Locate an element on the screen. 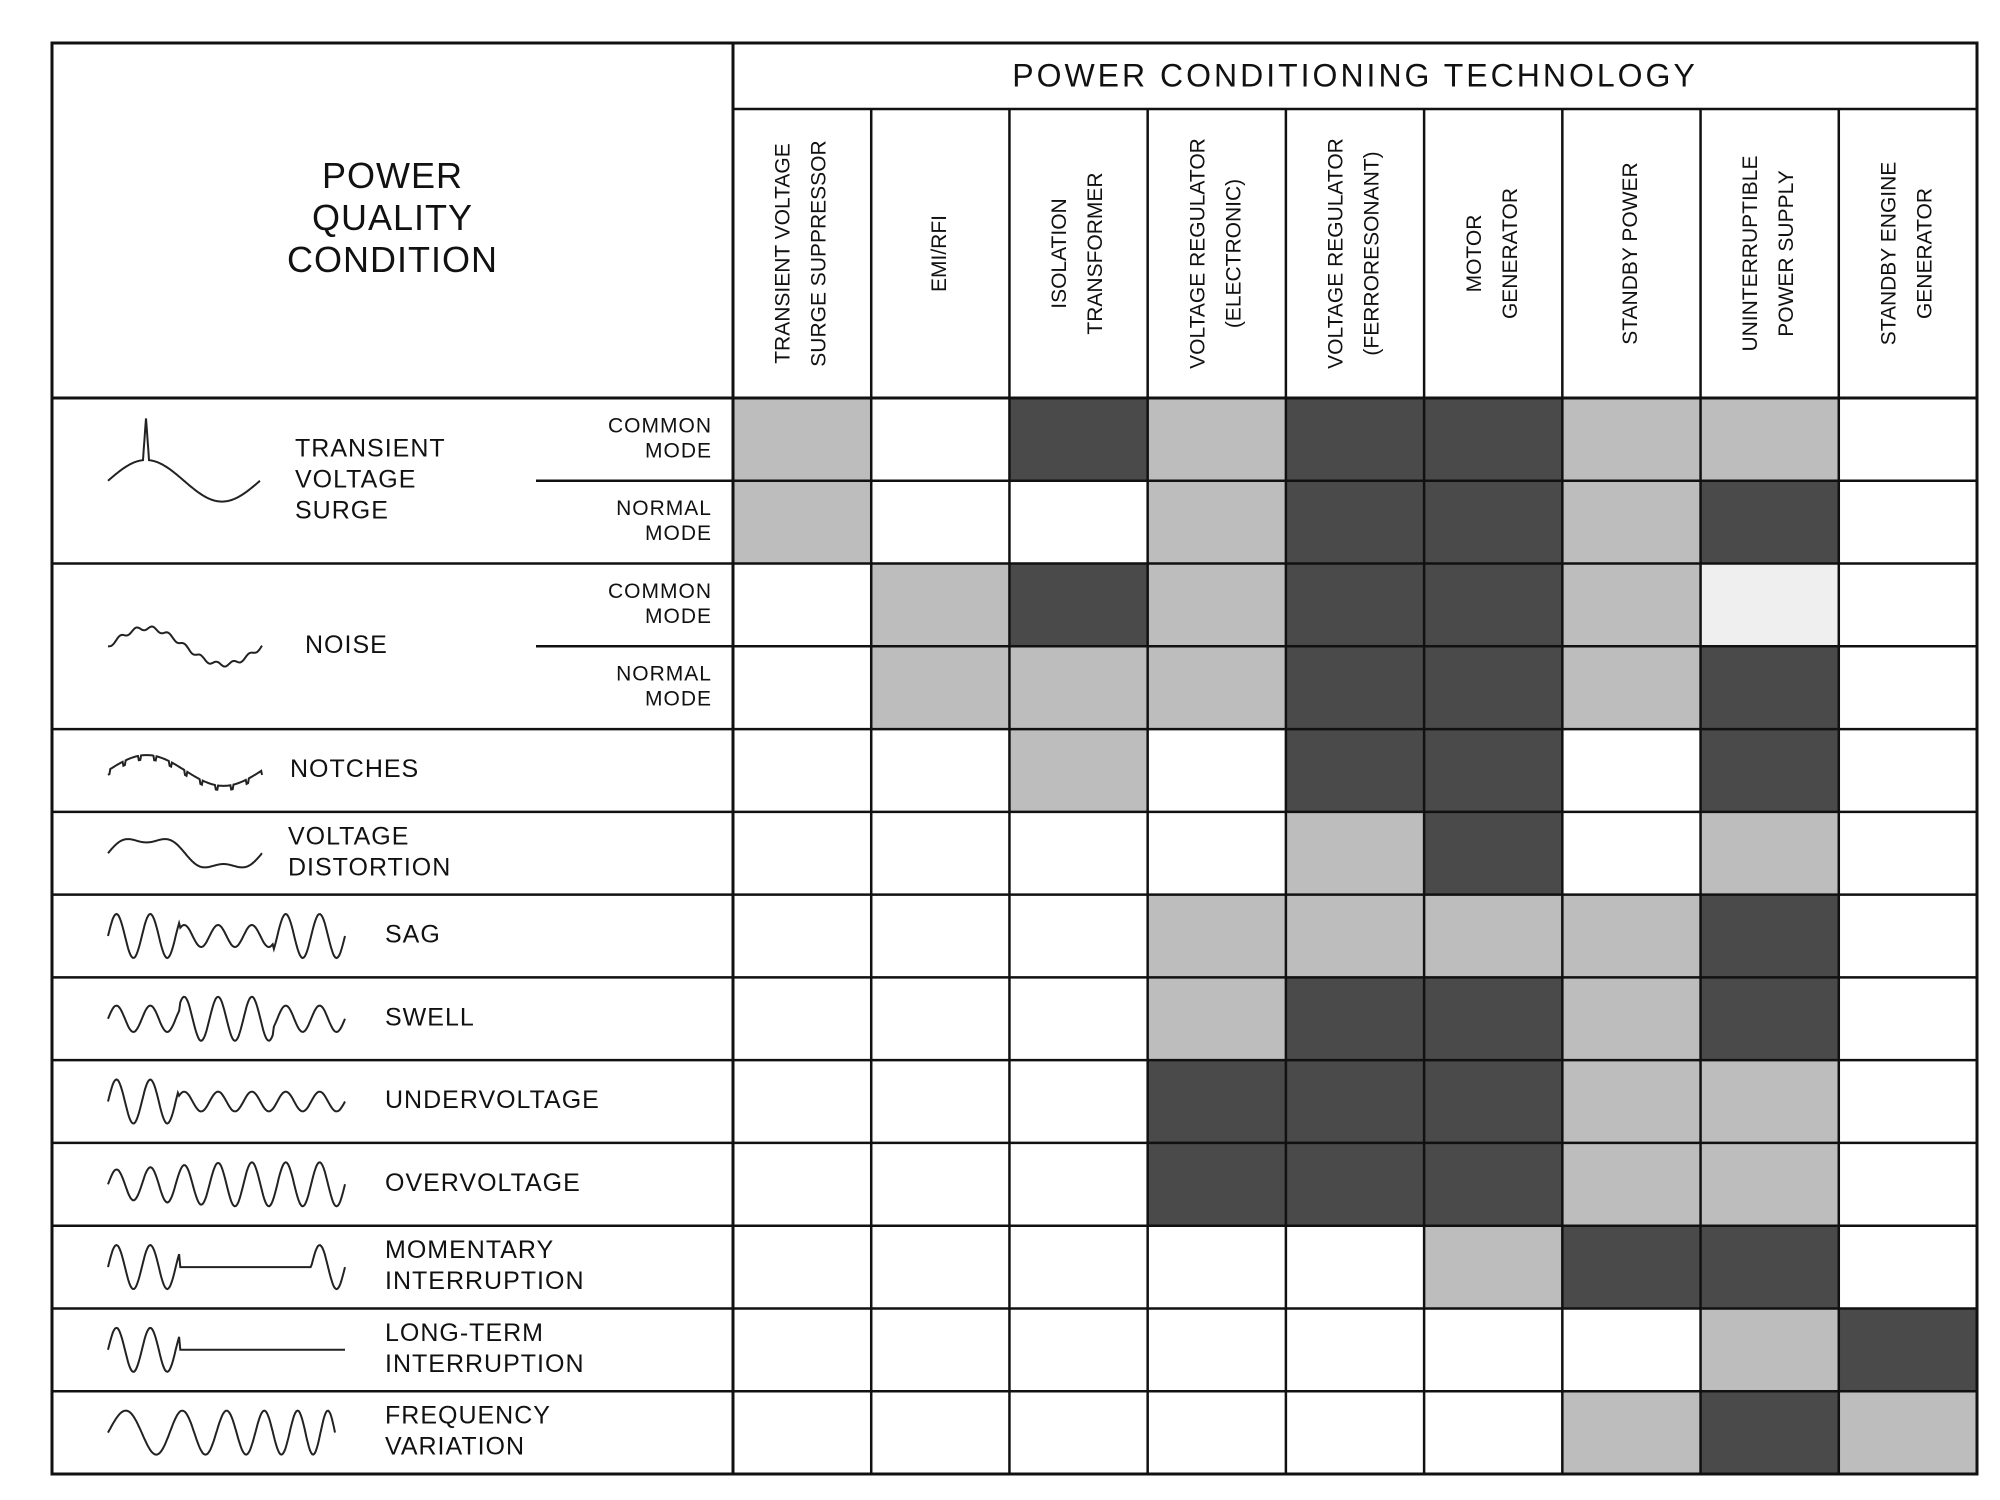 The image size is (2000, 1500). condition-label: MOMENTARY is located at coordinates (469, 1250).